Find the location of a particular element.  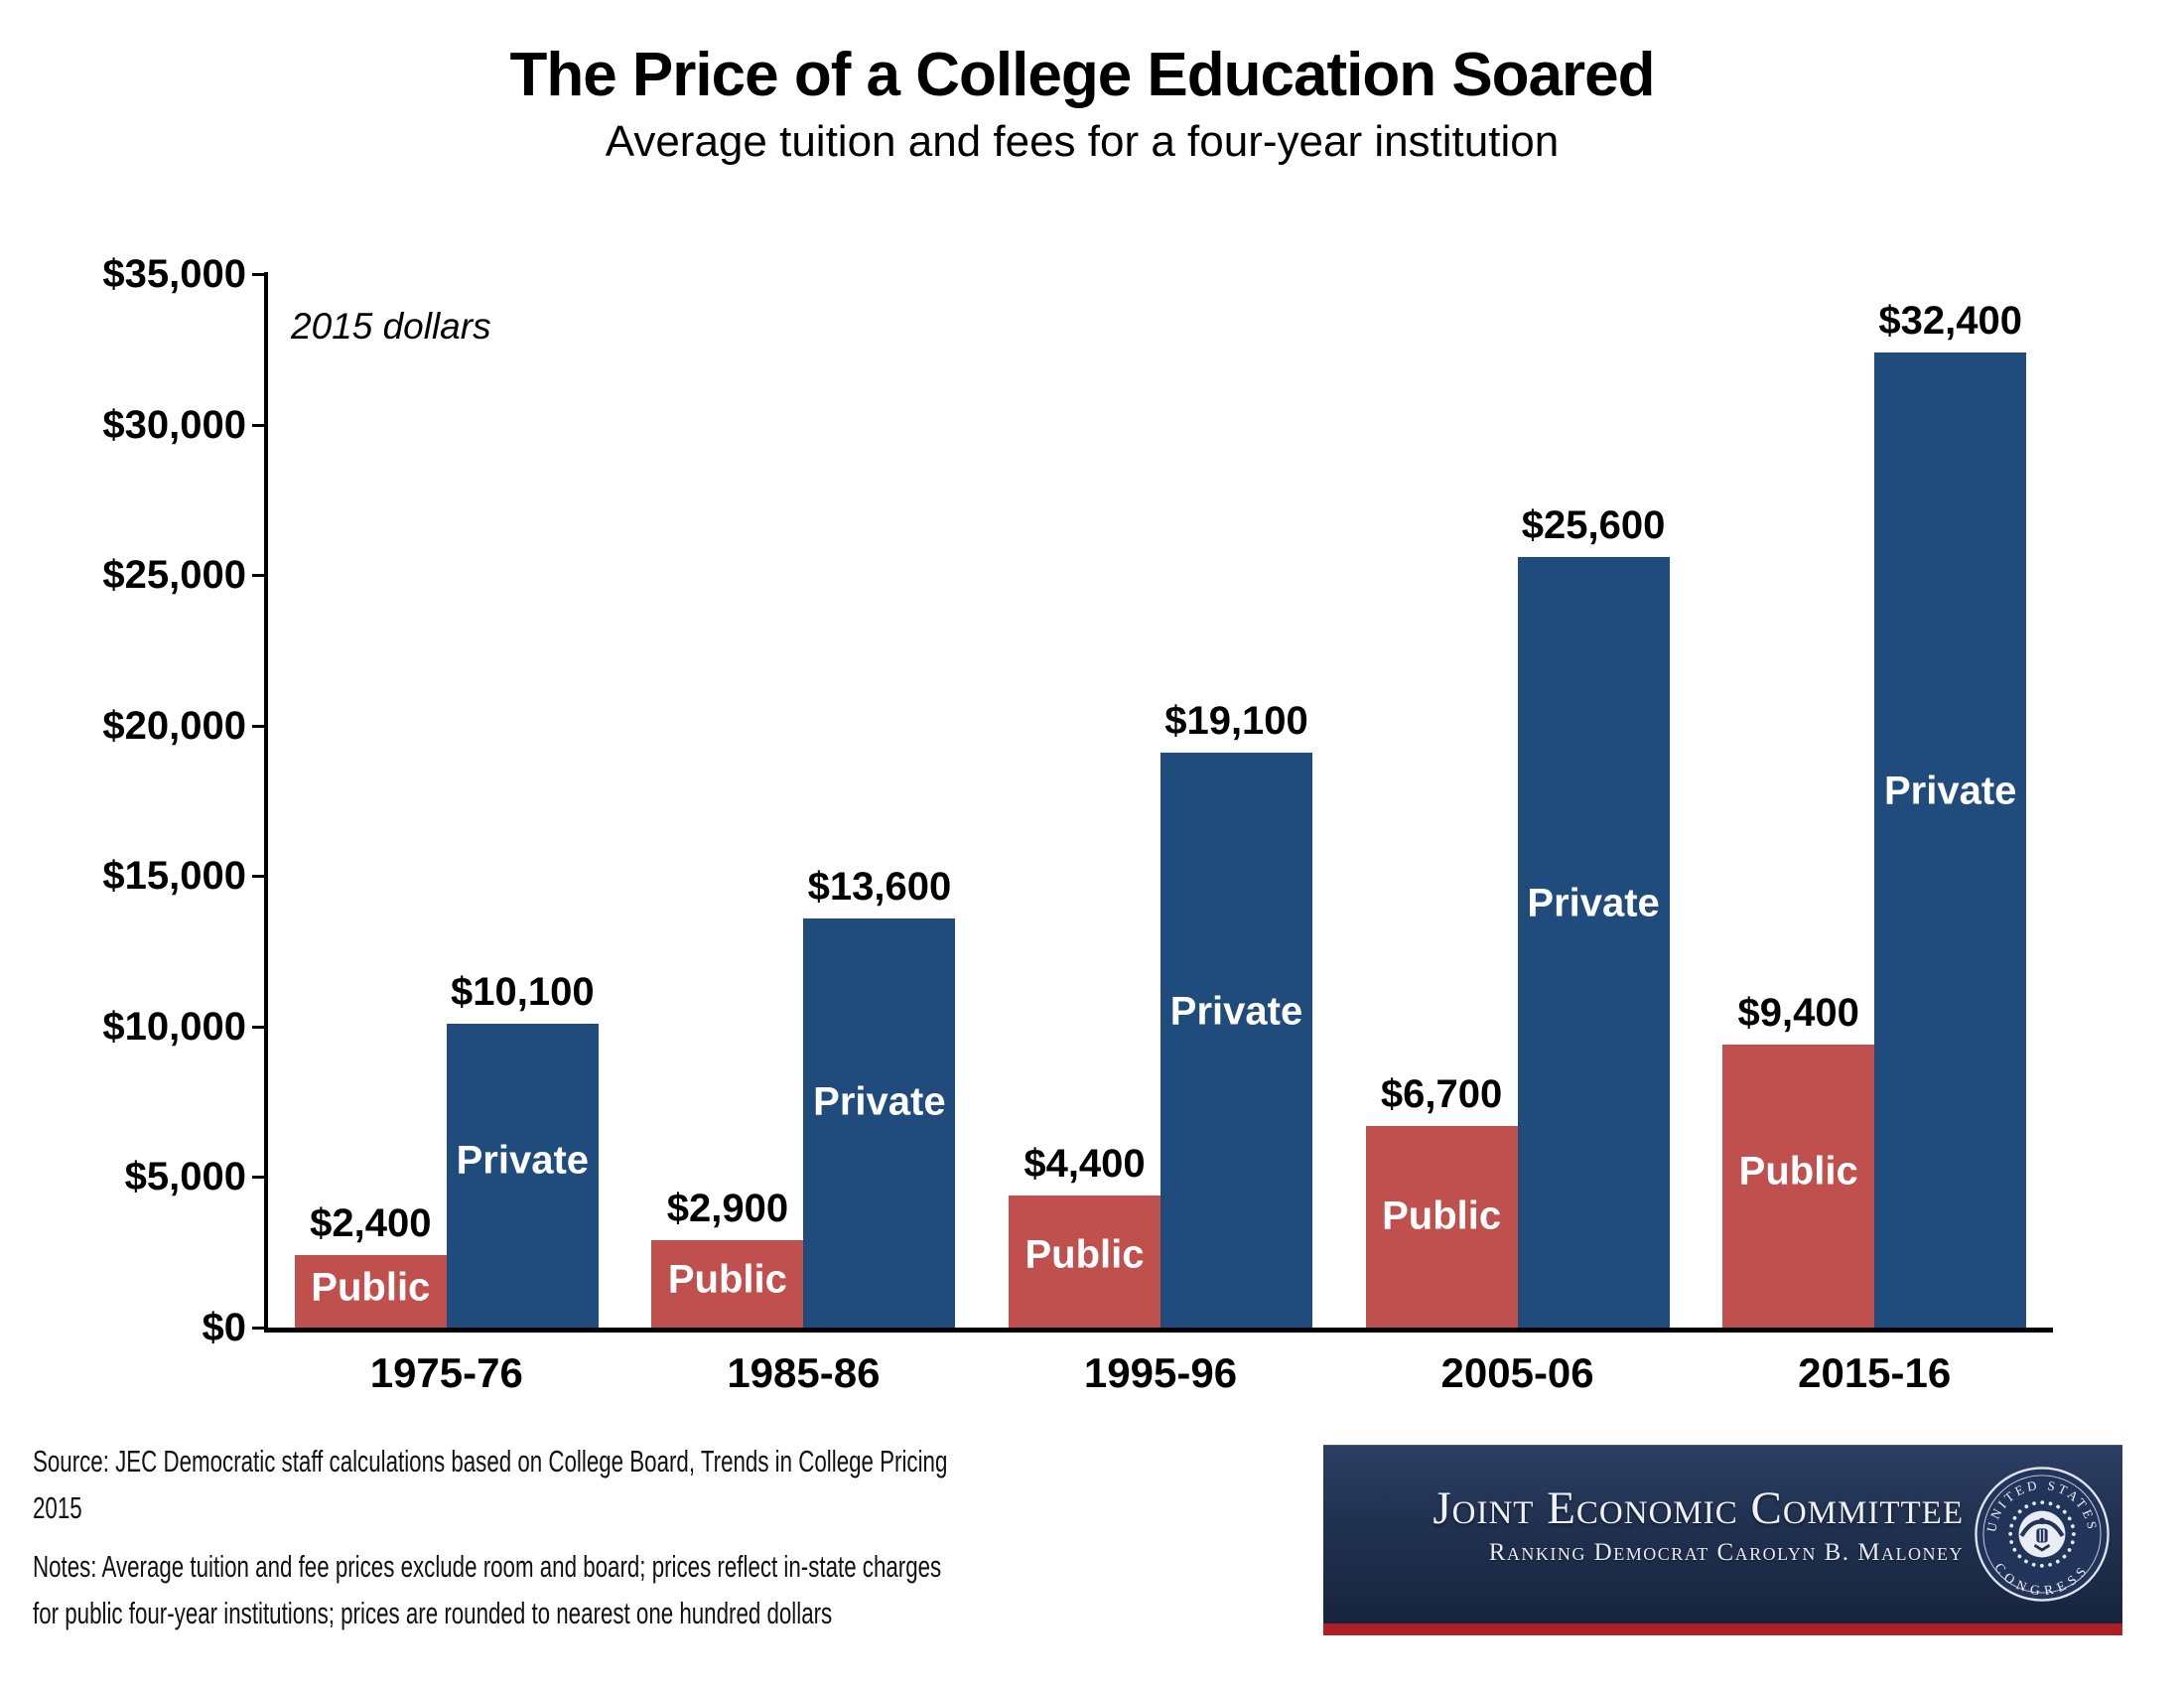

x-category-label: 2015-16 is located at coordinates (1875, 1372).